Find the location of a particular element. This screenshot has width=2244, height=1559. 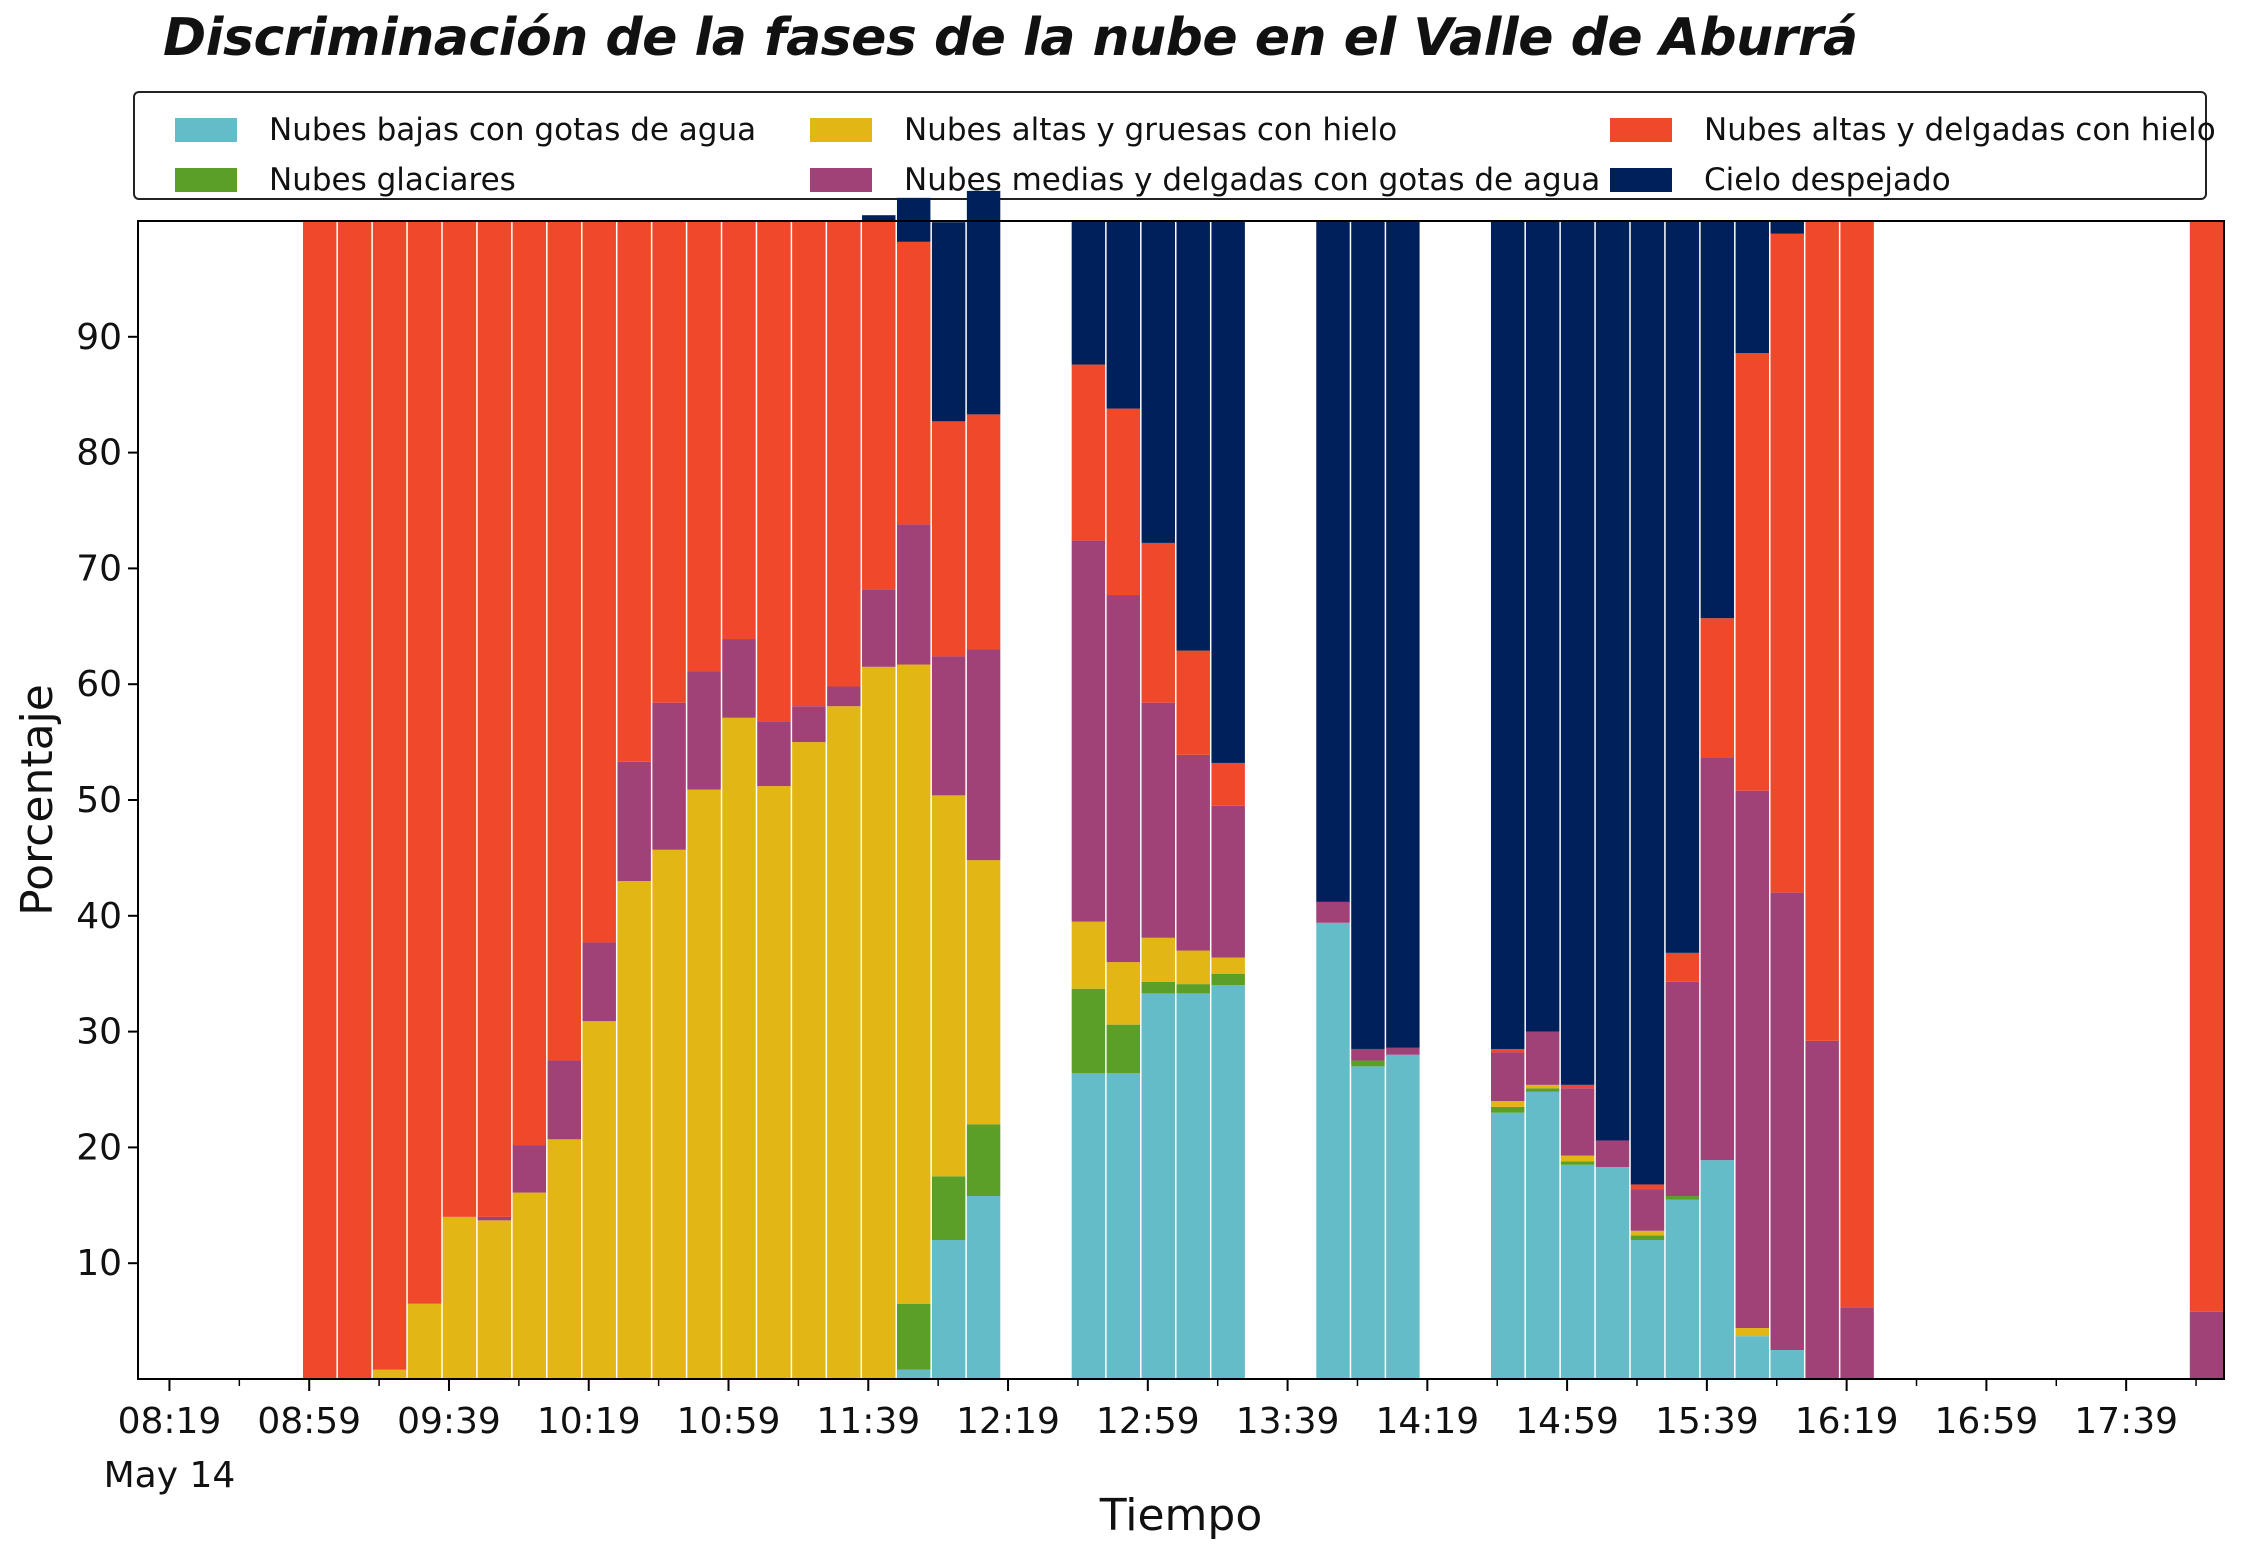

x-tick-label-10: 14:59 is located at coordinates (1567, 1421).